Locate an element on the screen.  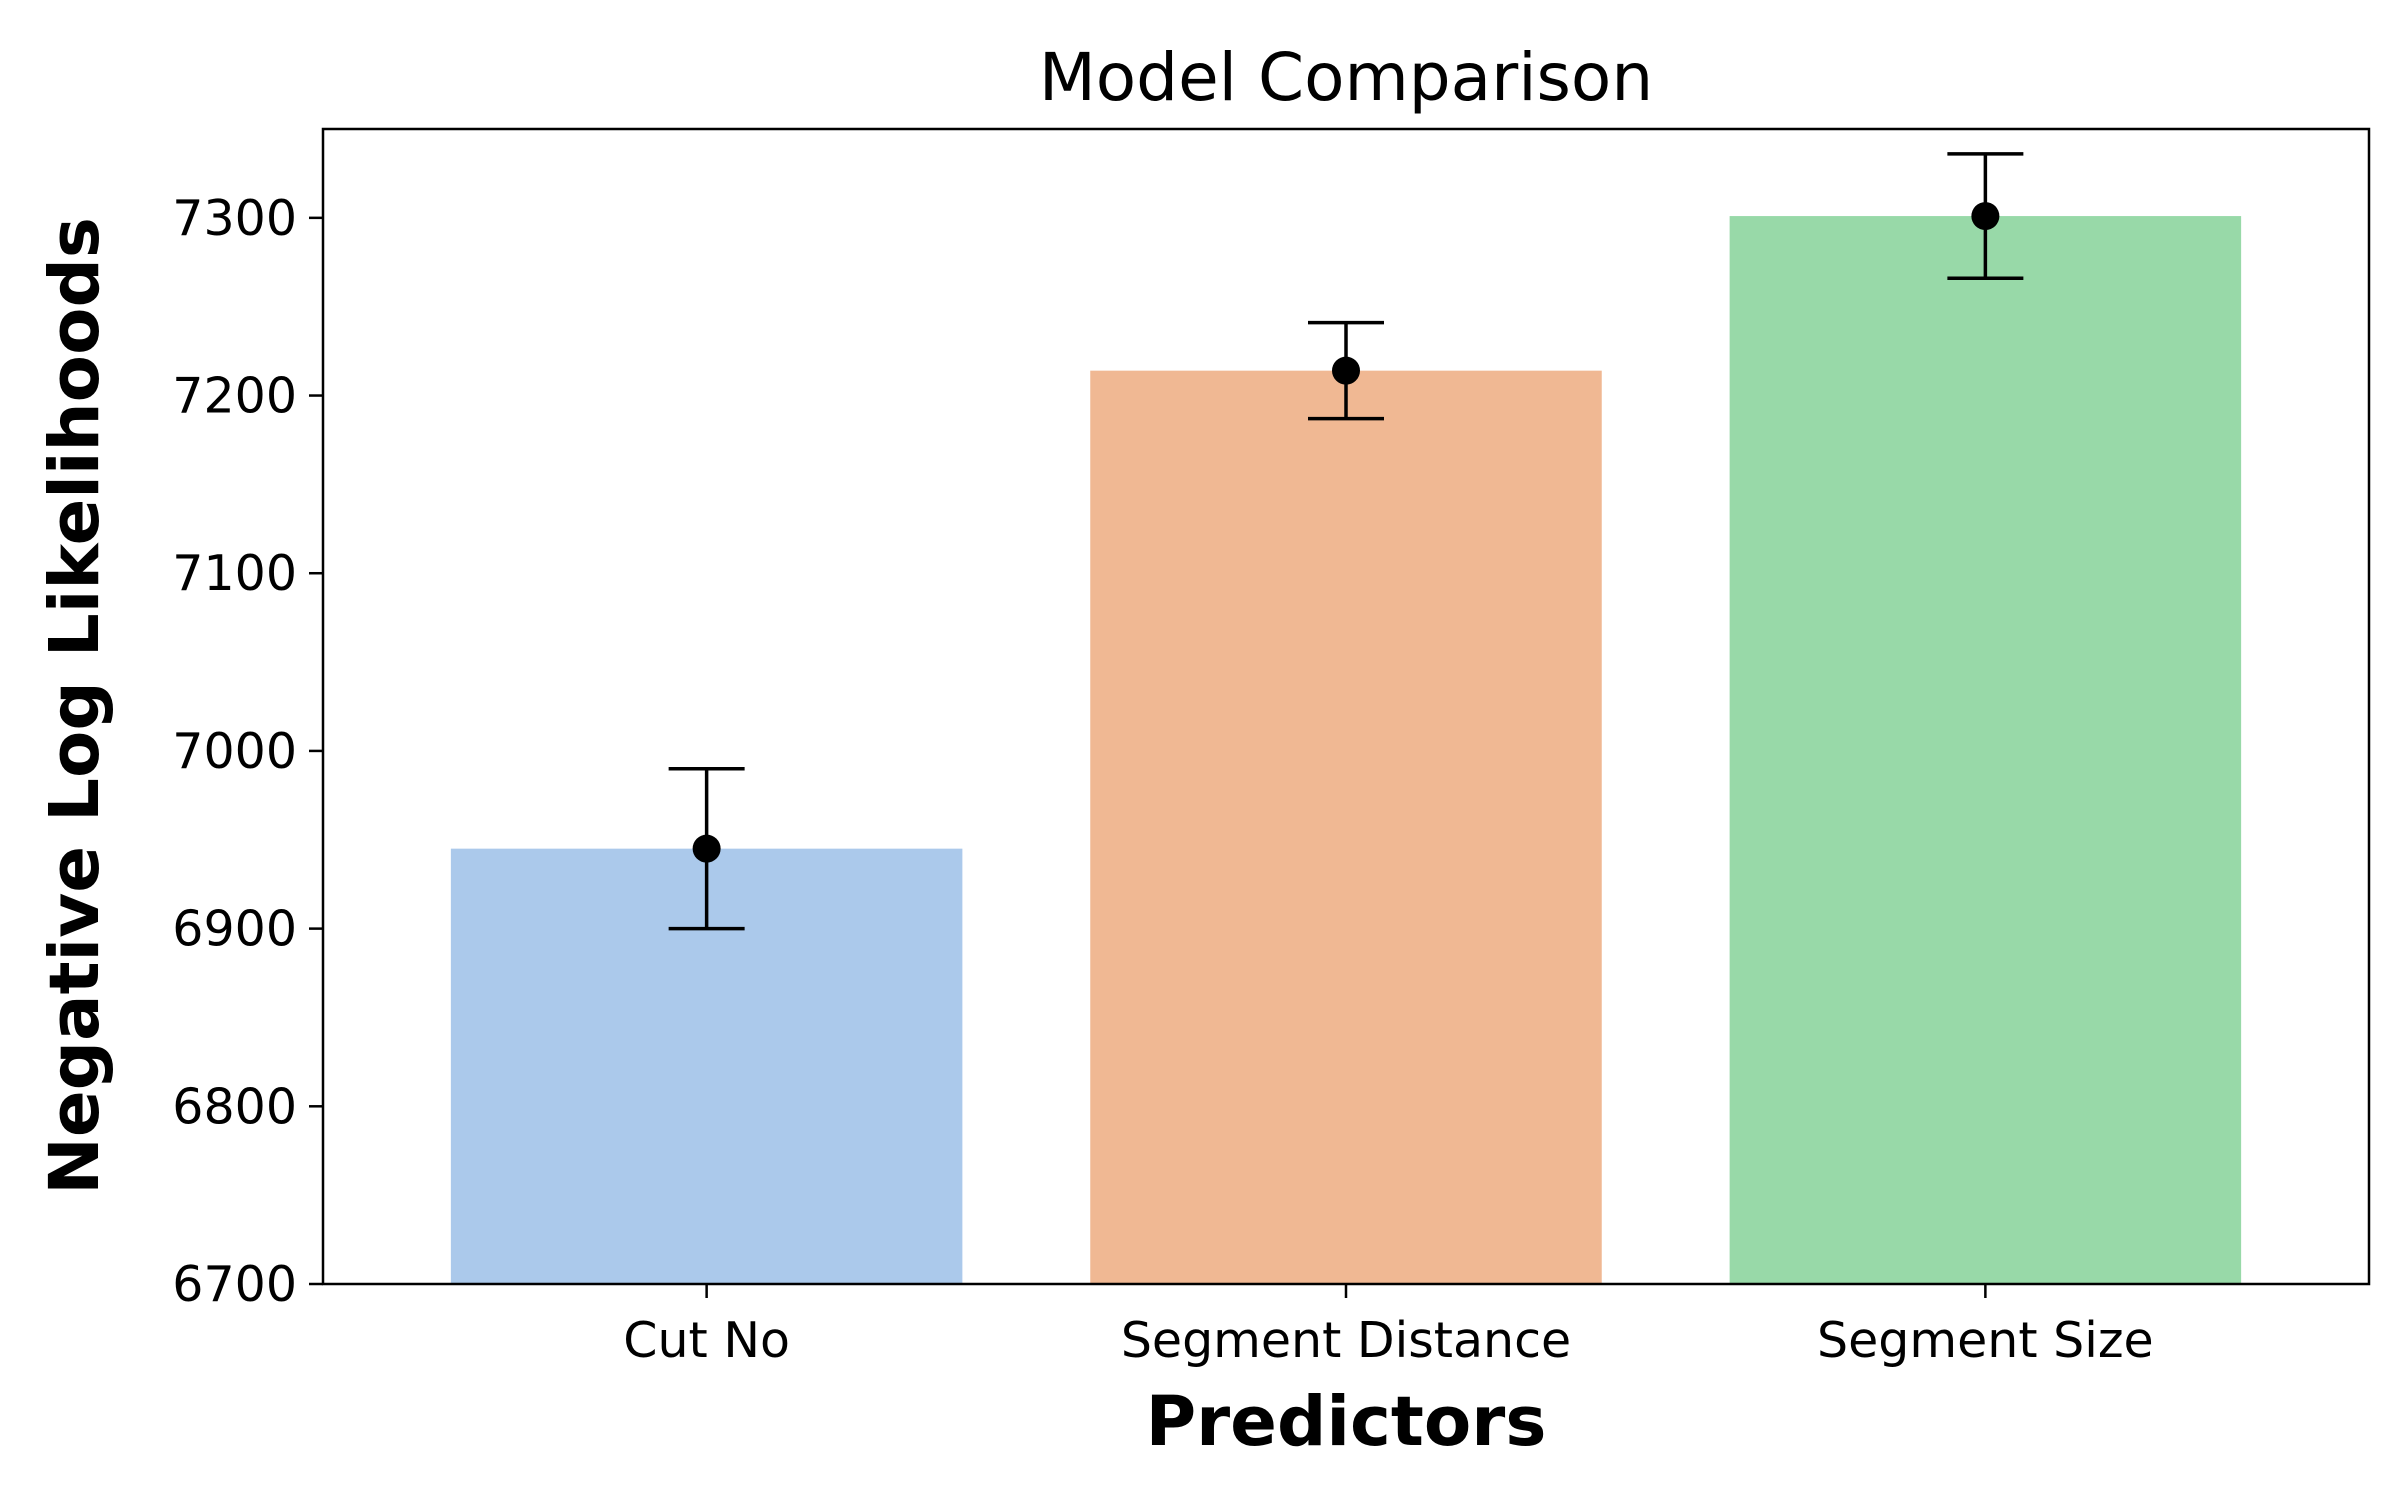
x-axis-label: Predictors is located at coordinates (1346, 1422).